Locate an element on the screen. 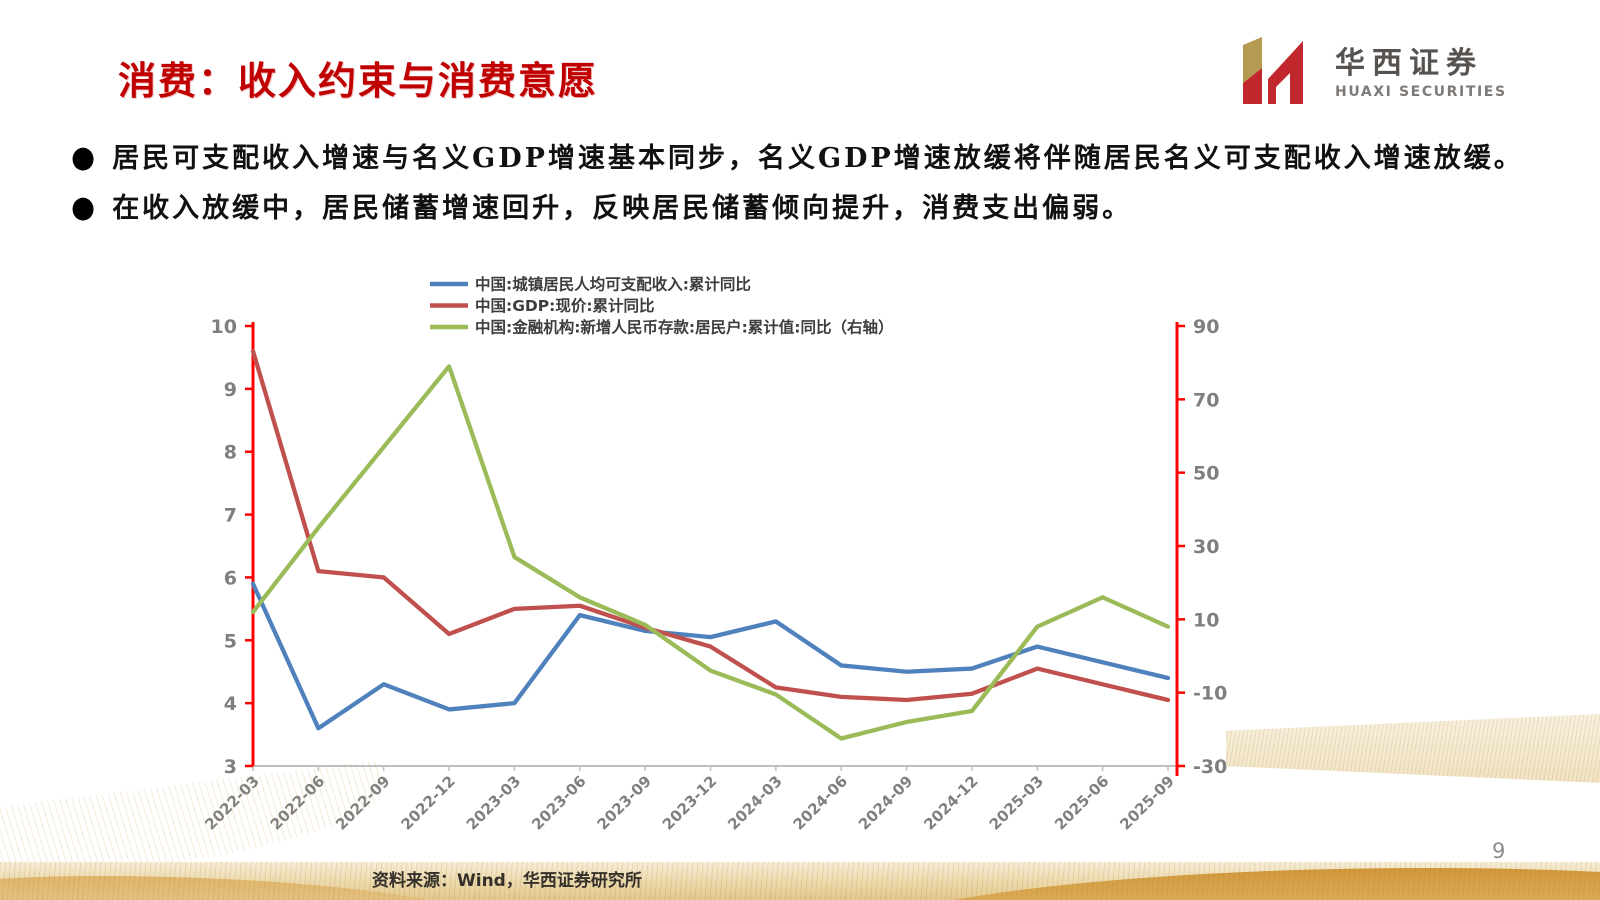 The height and width of the screenshot is (900, 1600). legend-label-1: 中国:GDP:现价:累计同比 is located at coordinates (565, 305).